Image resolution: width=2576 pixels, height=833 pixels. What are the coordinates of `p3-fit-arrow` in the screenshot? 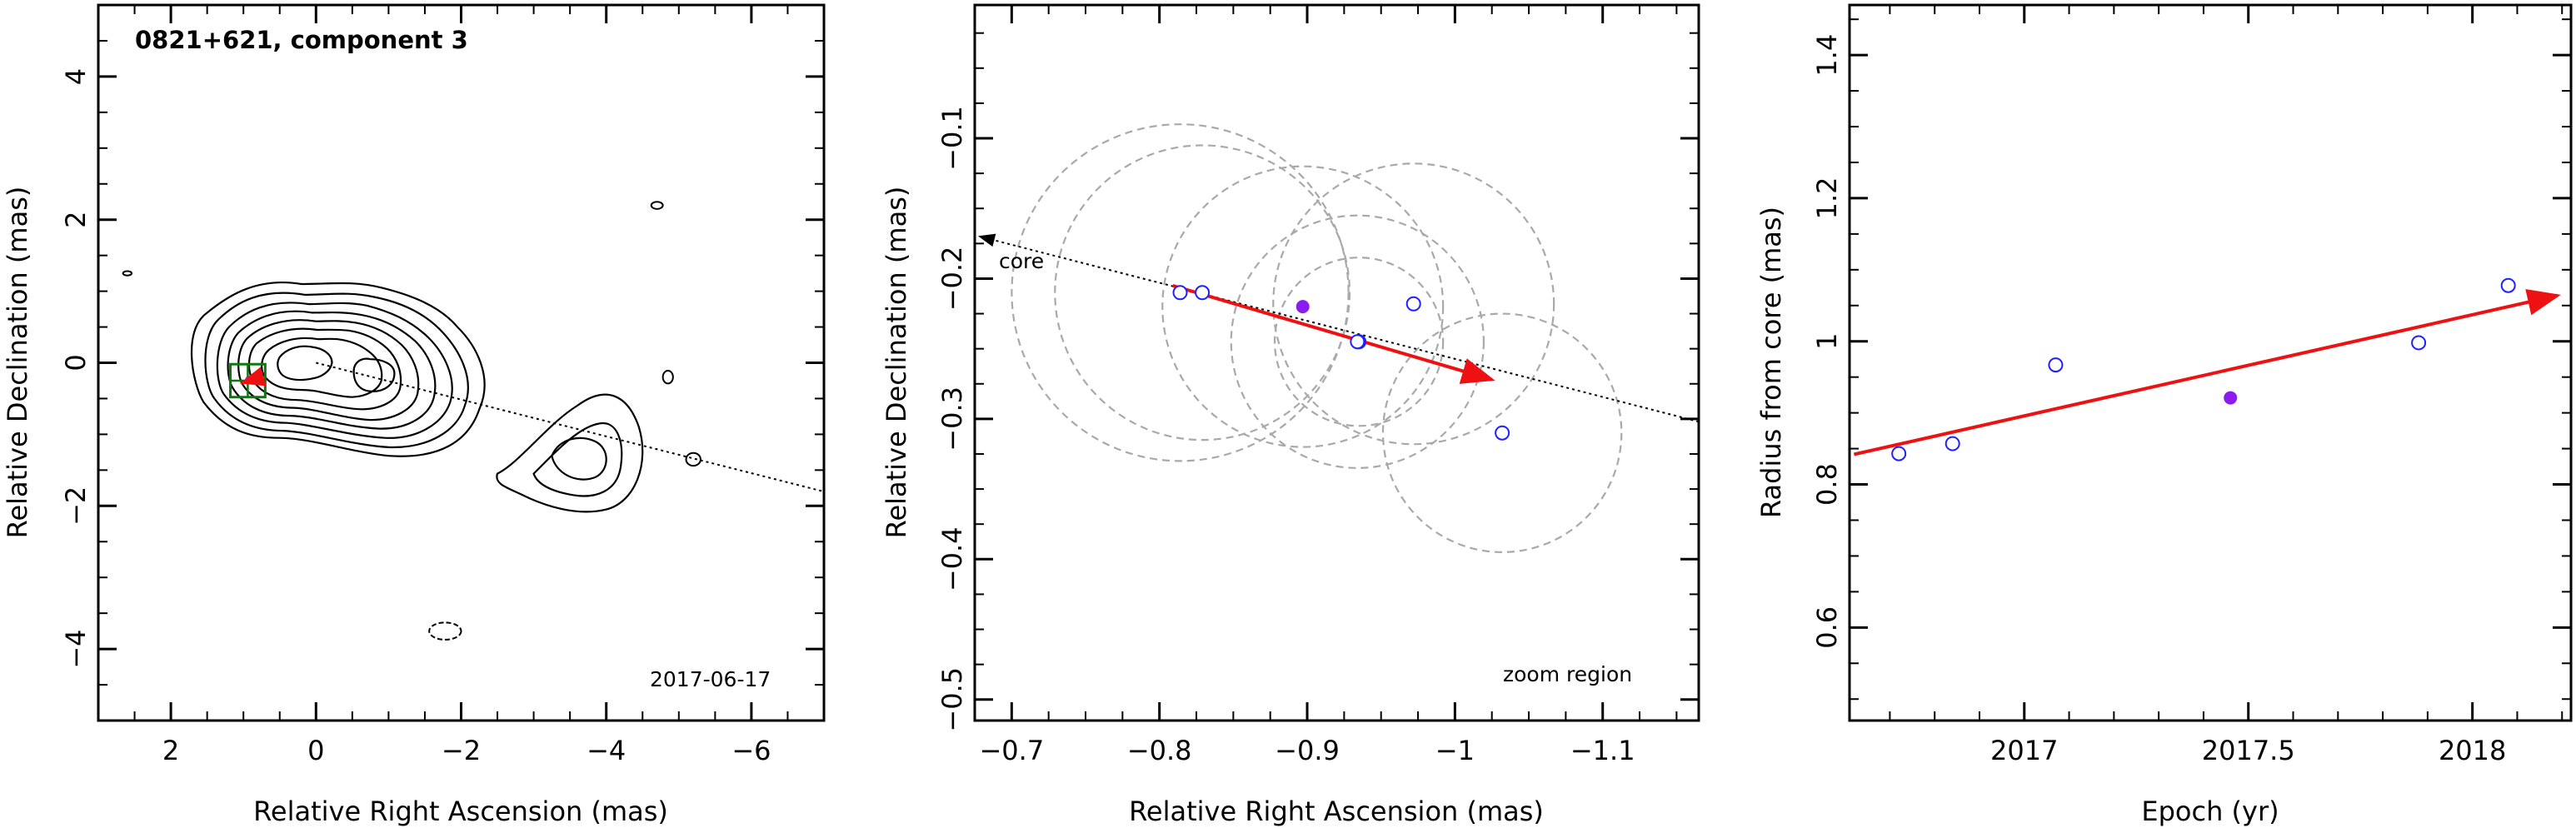 It's located at (2207, 372).